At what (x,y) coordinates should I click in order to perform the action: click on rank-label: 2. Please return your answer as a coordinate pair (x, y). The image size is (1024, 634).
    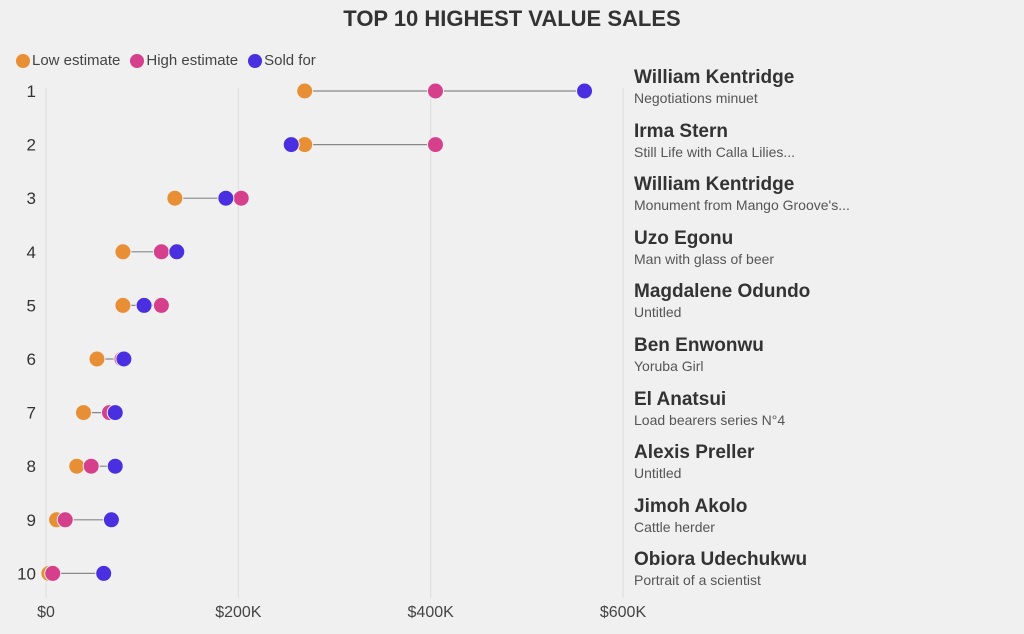
    Looking at the image, I should click on (31, 145).